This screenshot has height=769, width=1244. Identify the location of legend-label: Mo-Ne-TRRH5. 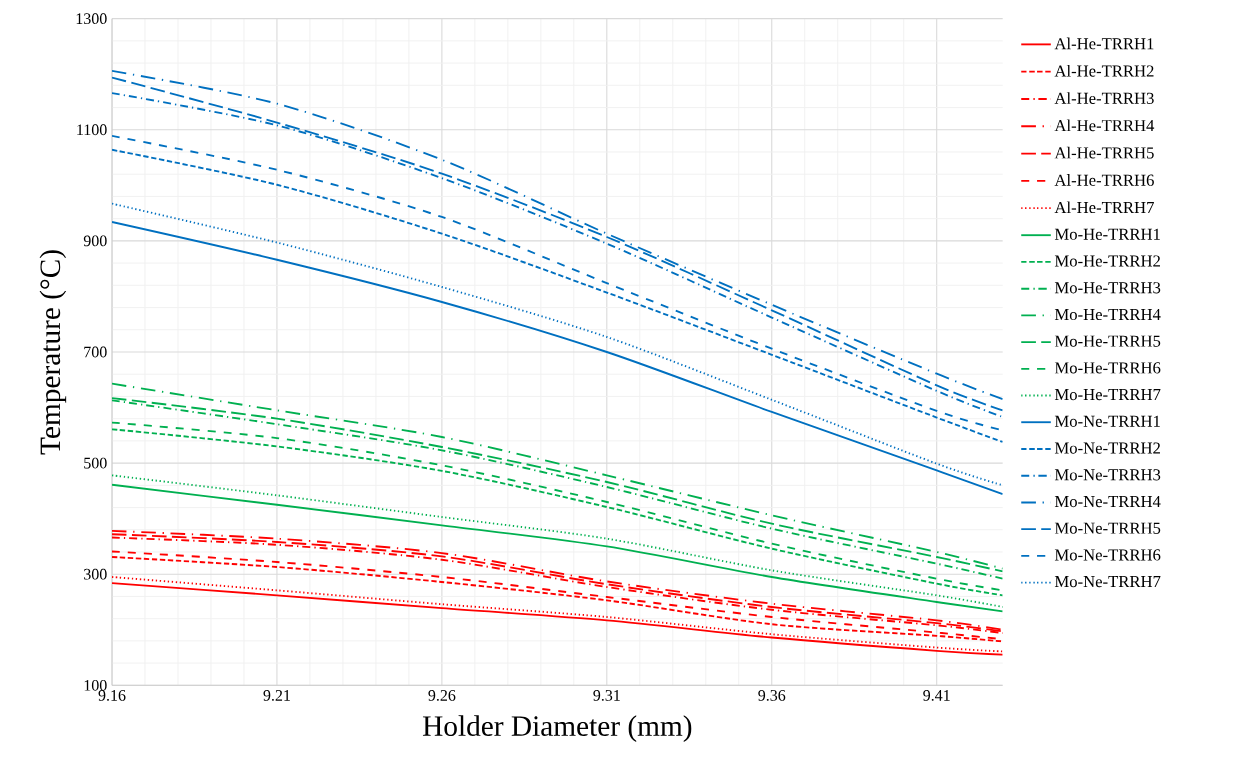
(1107, 528).